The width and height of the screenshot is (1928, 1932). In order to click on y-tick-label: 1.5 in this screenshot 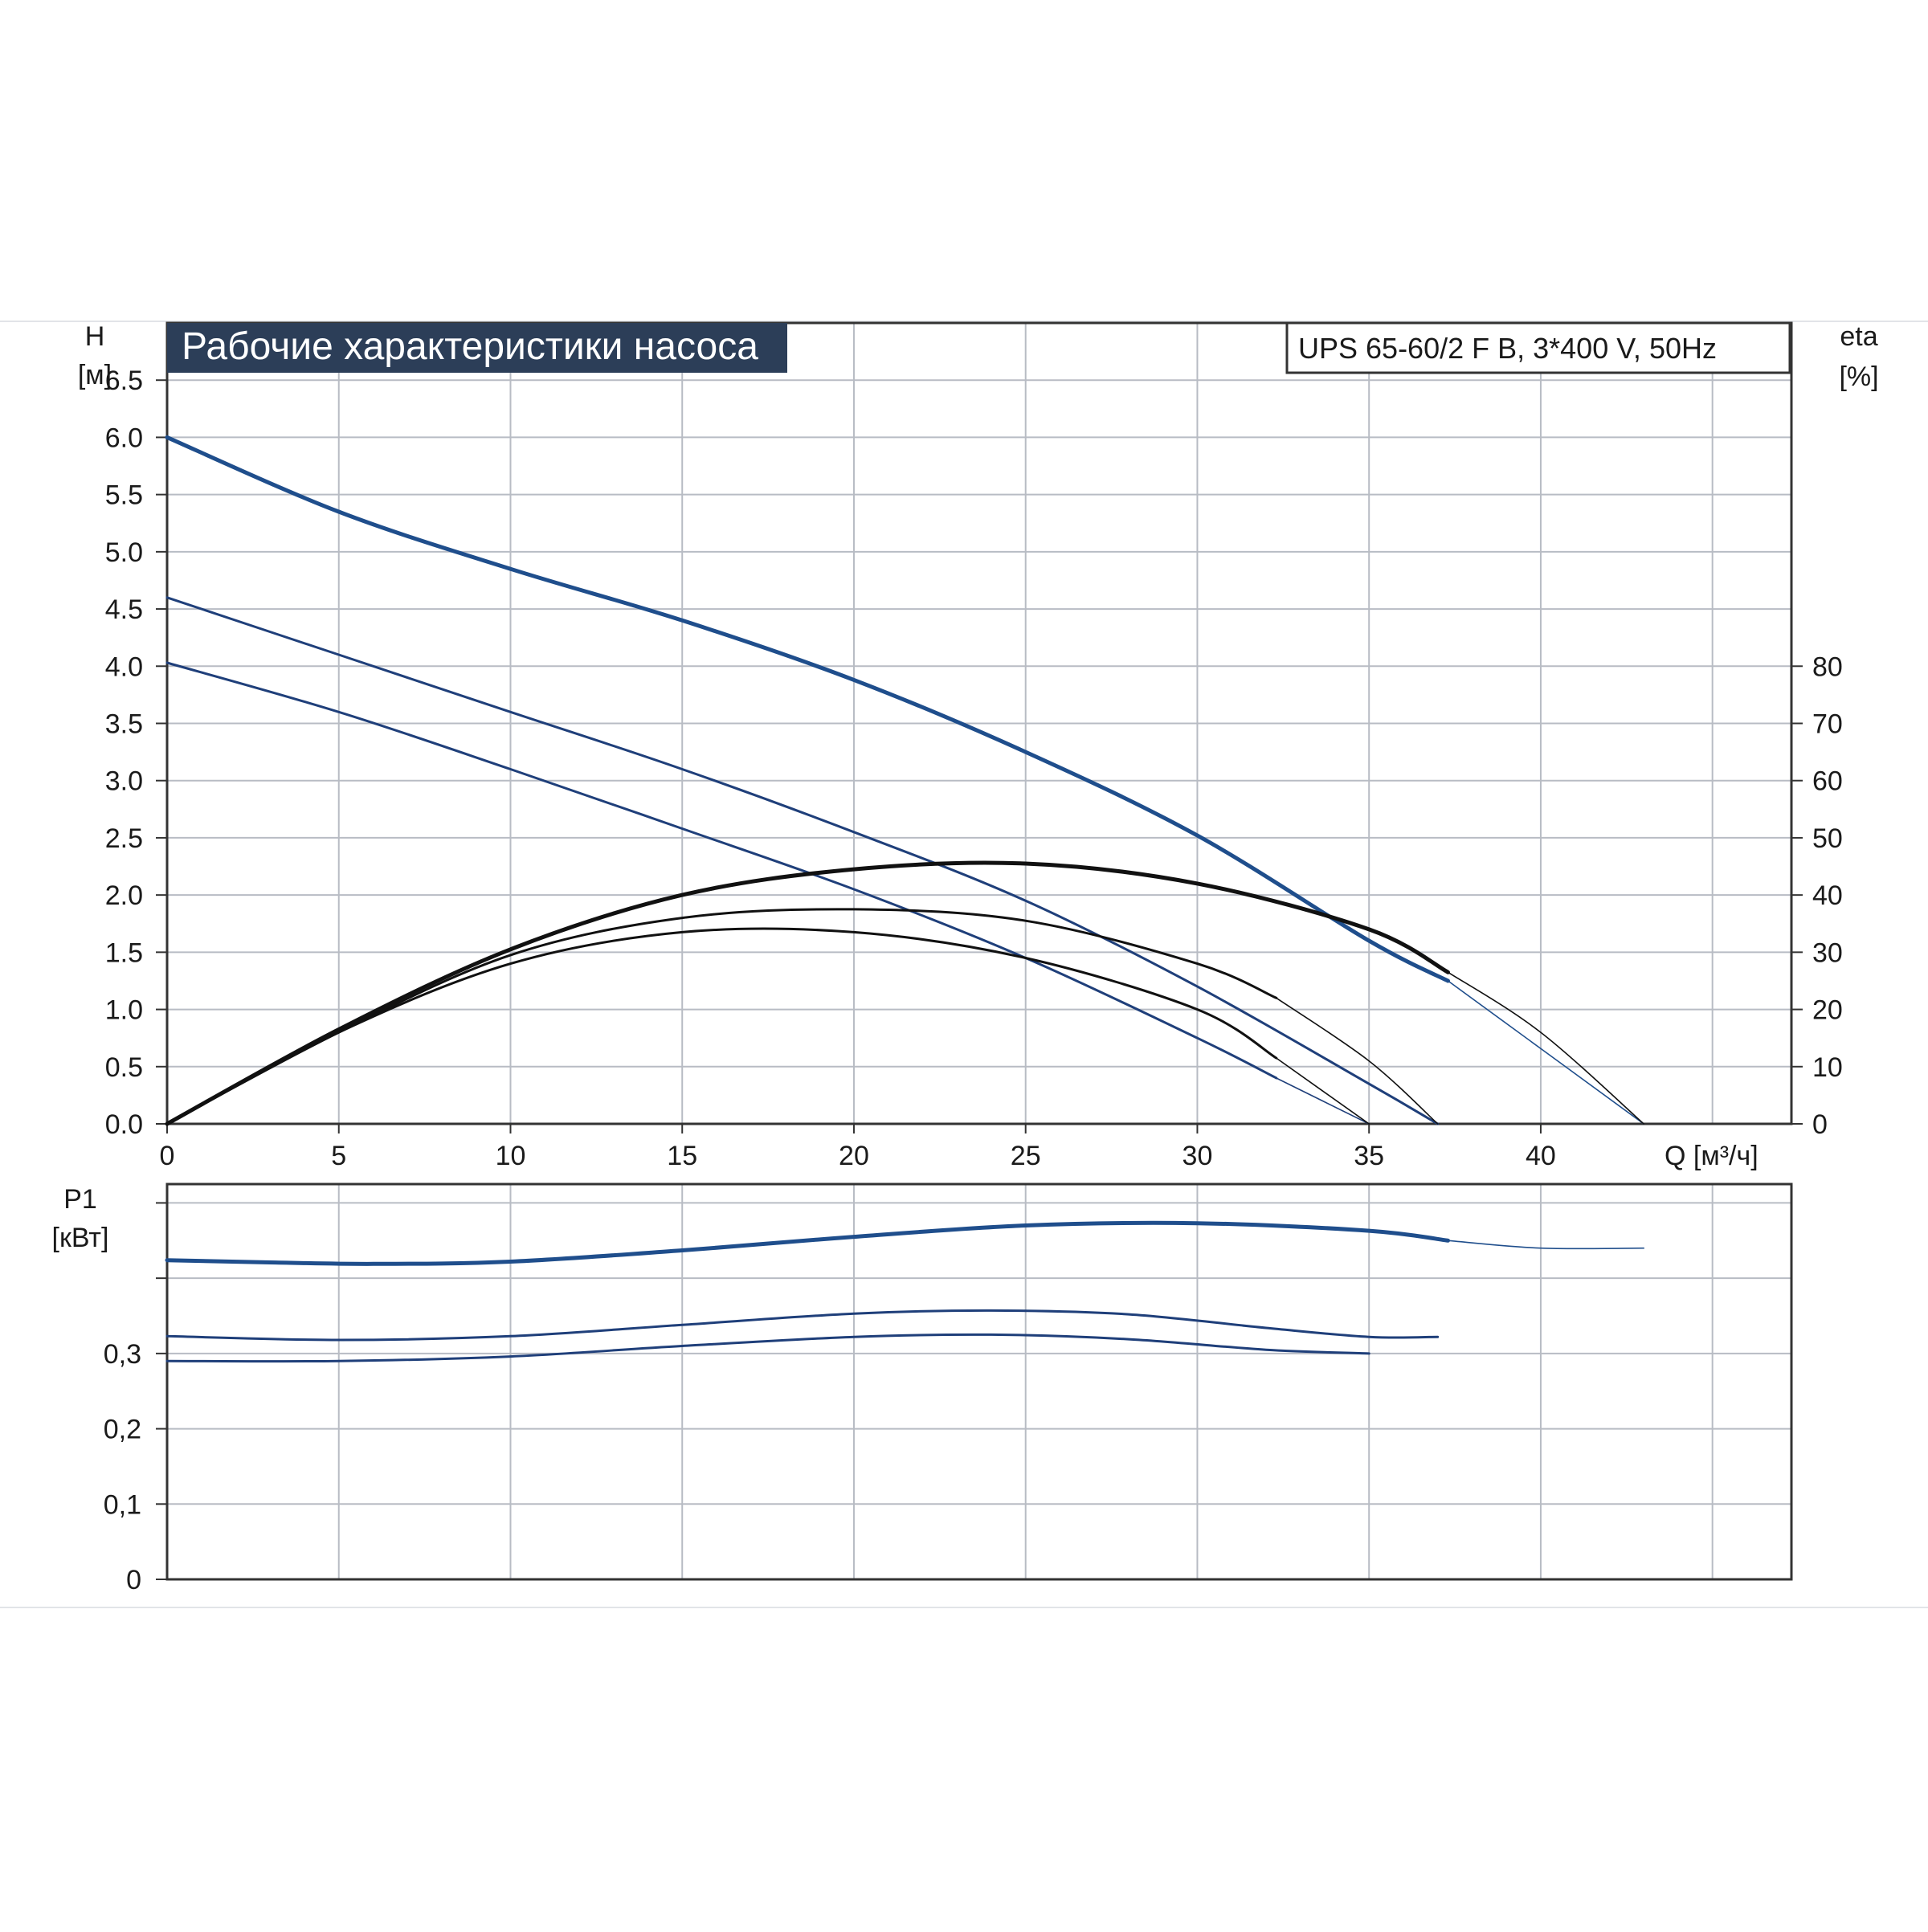, I will do `click(124, 953)`.